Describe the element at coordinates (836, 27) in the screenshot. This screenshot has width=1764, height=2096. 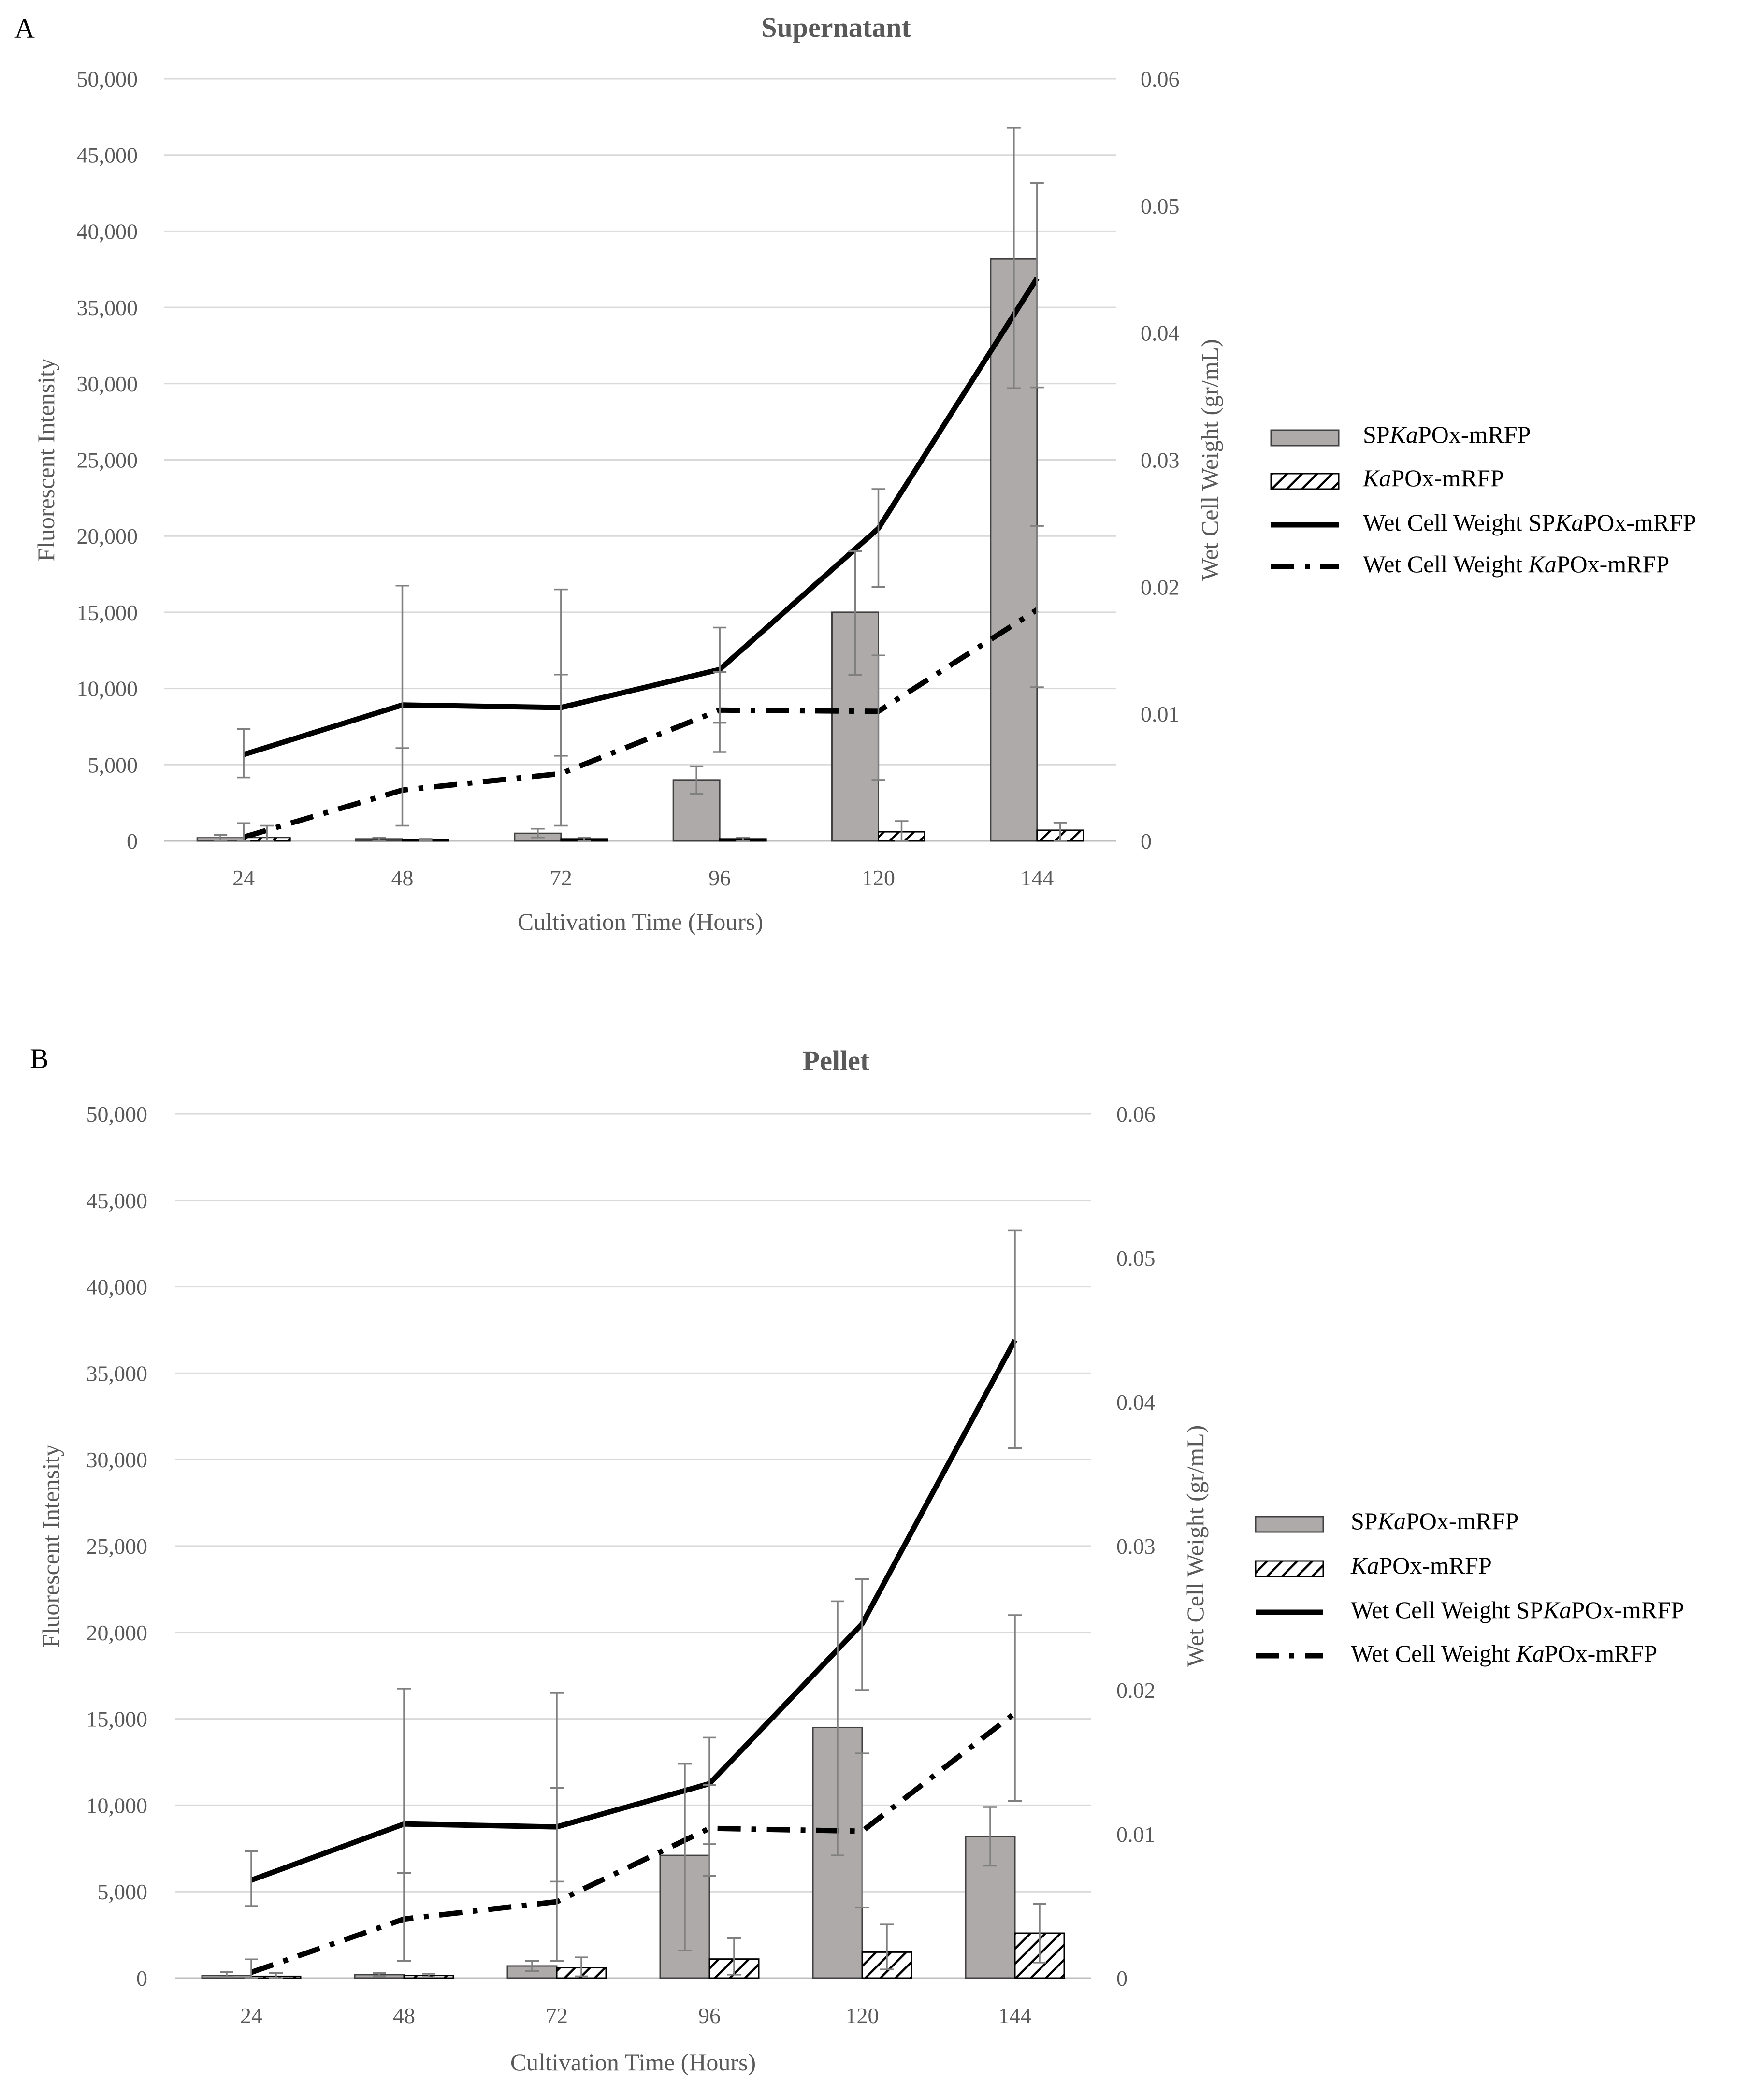
I see `chart-title: Supernatant` at that location.